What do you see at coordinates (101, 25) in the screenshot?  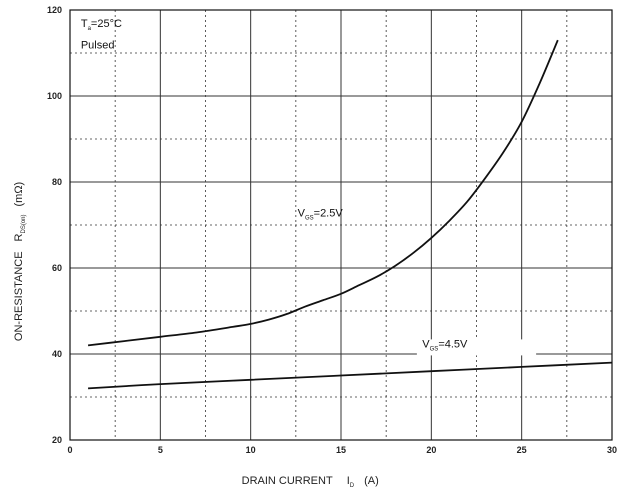 I see `condition-temperature: Ta=25°C` at bounding box center [101, 25].